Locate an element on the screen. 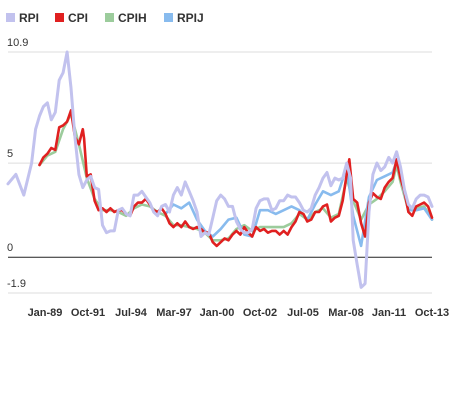 Image resolution: width=460 pixels, height=400 pixels. x-tick-label: Mar-08 is located at coordinates (345, 313).